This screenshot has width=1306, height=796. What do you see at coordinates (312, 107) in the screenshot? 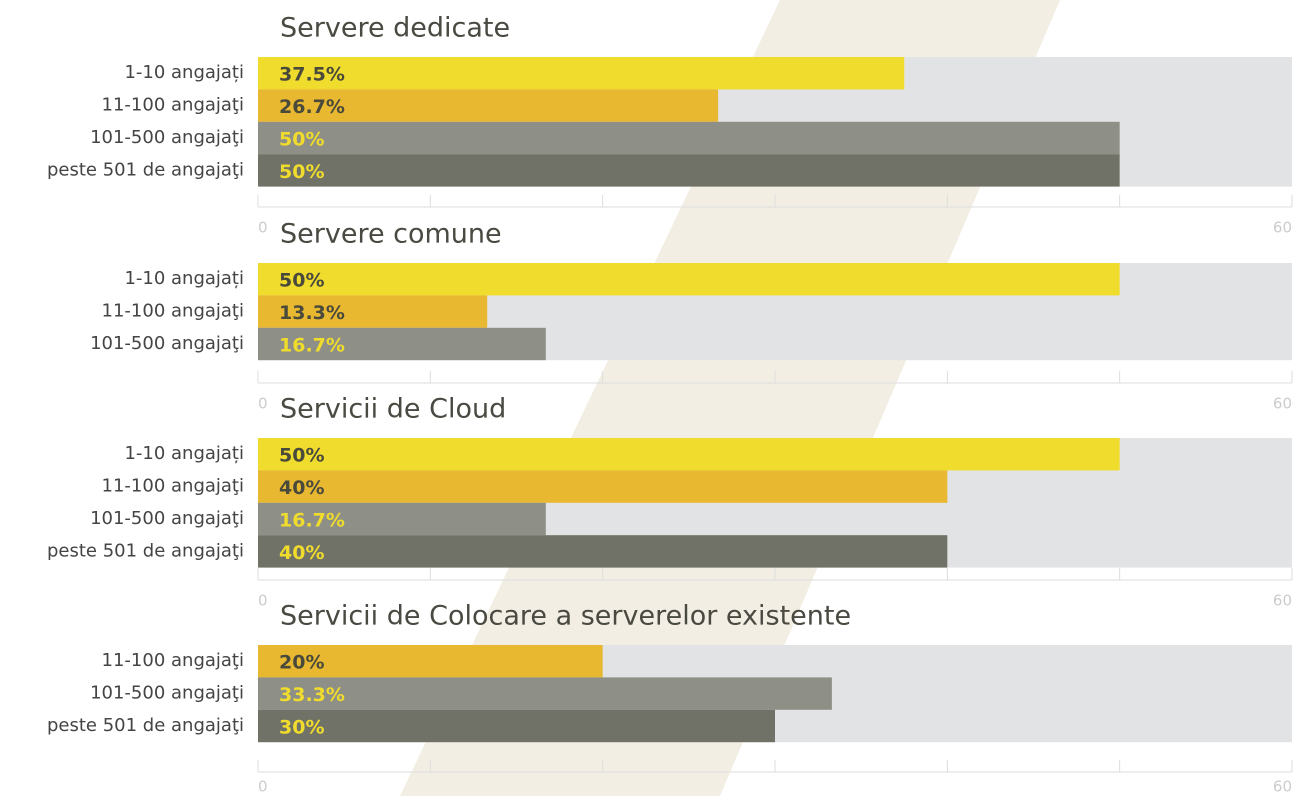
I see `value-label: 26.7%` at bounding box center [312, 107].